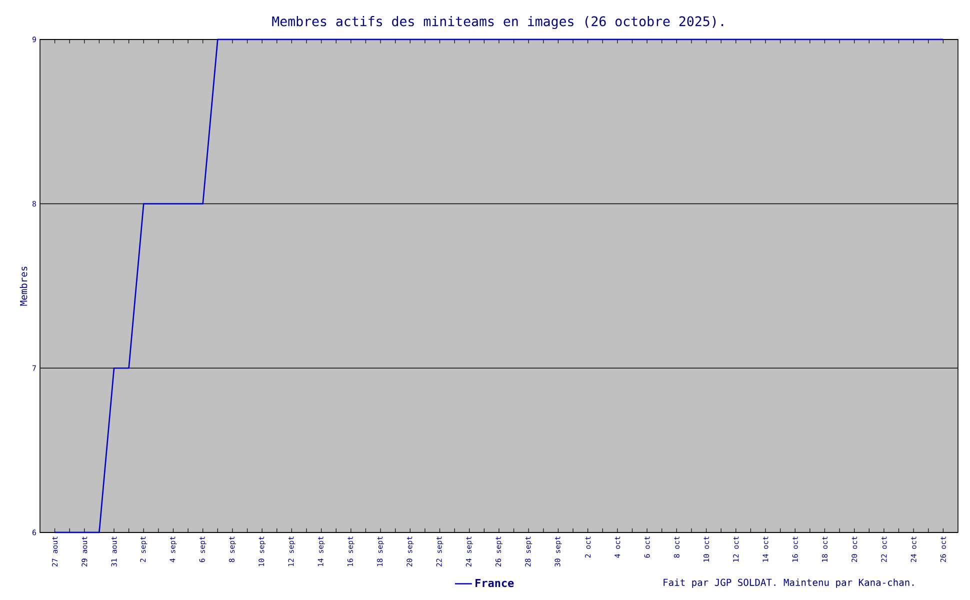  Describe the element at coordinates (789, 583) in the screenshot. I see `text: Fait par JGP SOLDAT. Maintenu par Kana-chan.` at that location.